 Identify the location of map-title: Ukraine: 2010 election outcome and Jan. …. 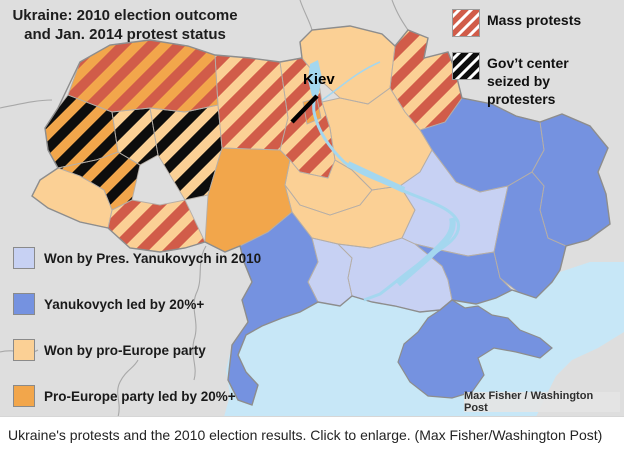
(125, 25).